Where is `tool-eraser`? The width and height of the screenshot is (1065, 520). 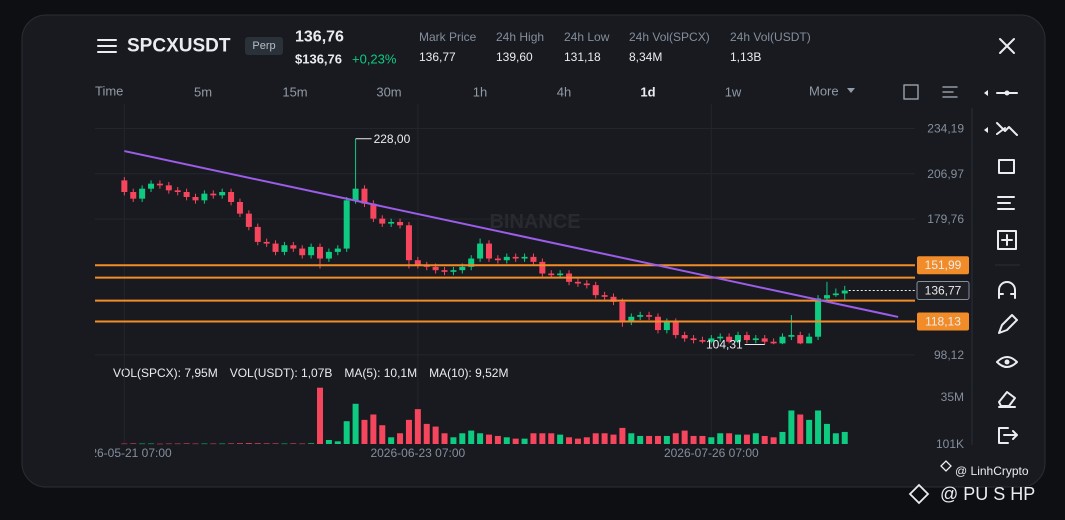
tool-eraser is located at coordinates (1007, 399).